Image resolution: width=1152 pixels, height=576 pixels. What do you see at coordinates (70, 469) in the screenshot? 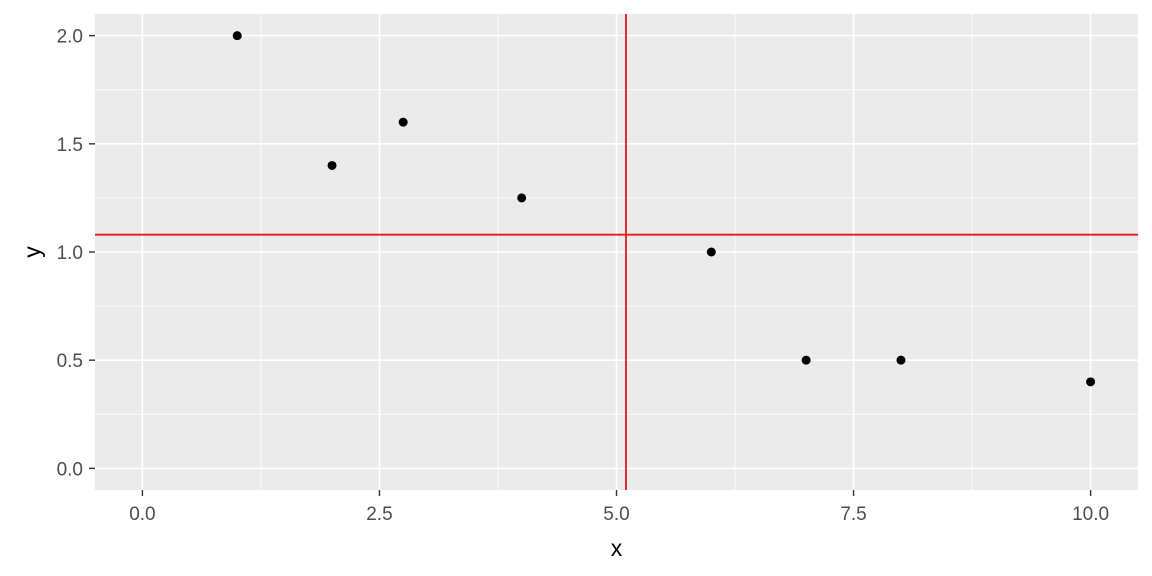
I see `y-tick-label: 0.0` at bounding box center [70, 469].